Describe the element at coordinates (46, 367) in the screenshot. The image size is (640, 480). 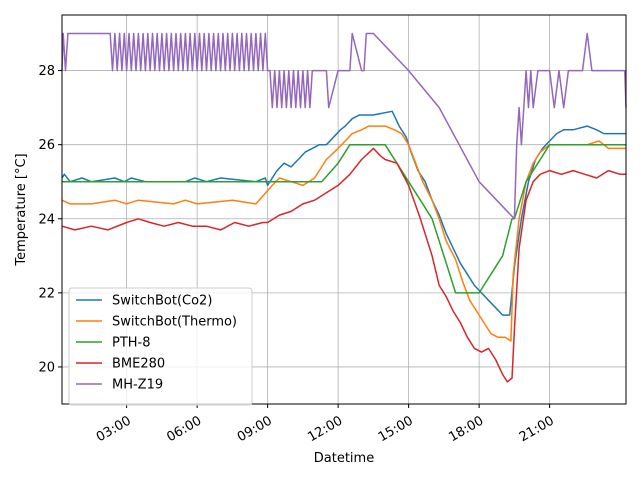
I see `y-tick-label: 20` at that location.